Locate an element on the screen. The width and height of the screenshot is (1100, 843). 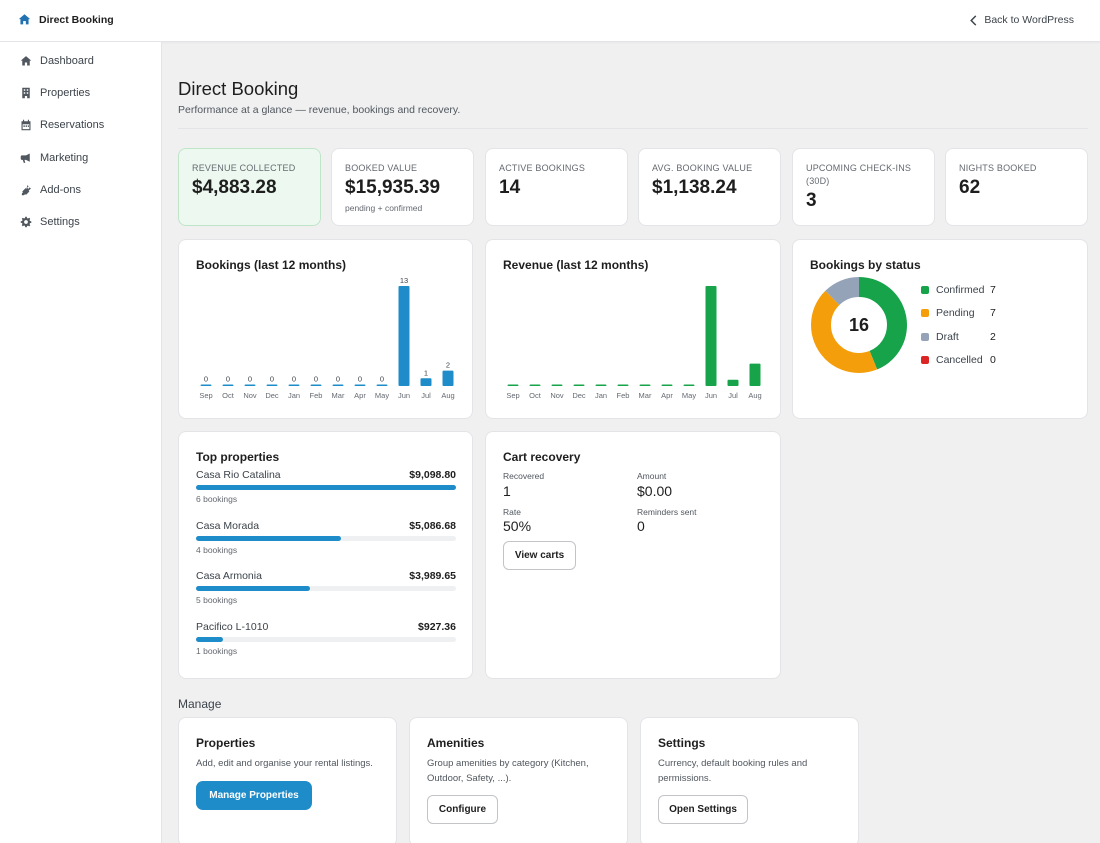
property-booking-count: 6 bookings is located at coordinates (217, 499).